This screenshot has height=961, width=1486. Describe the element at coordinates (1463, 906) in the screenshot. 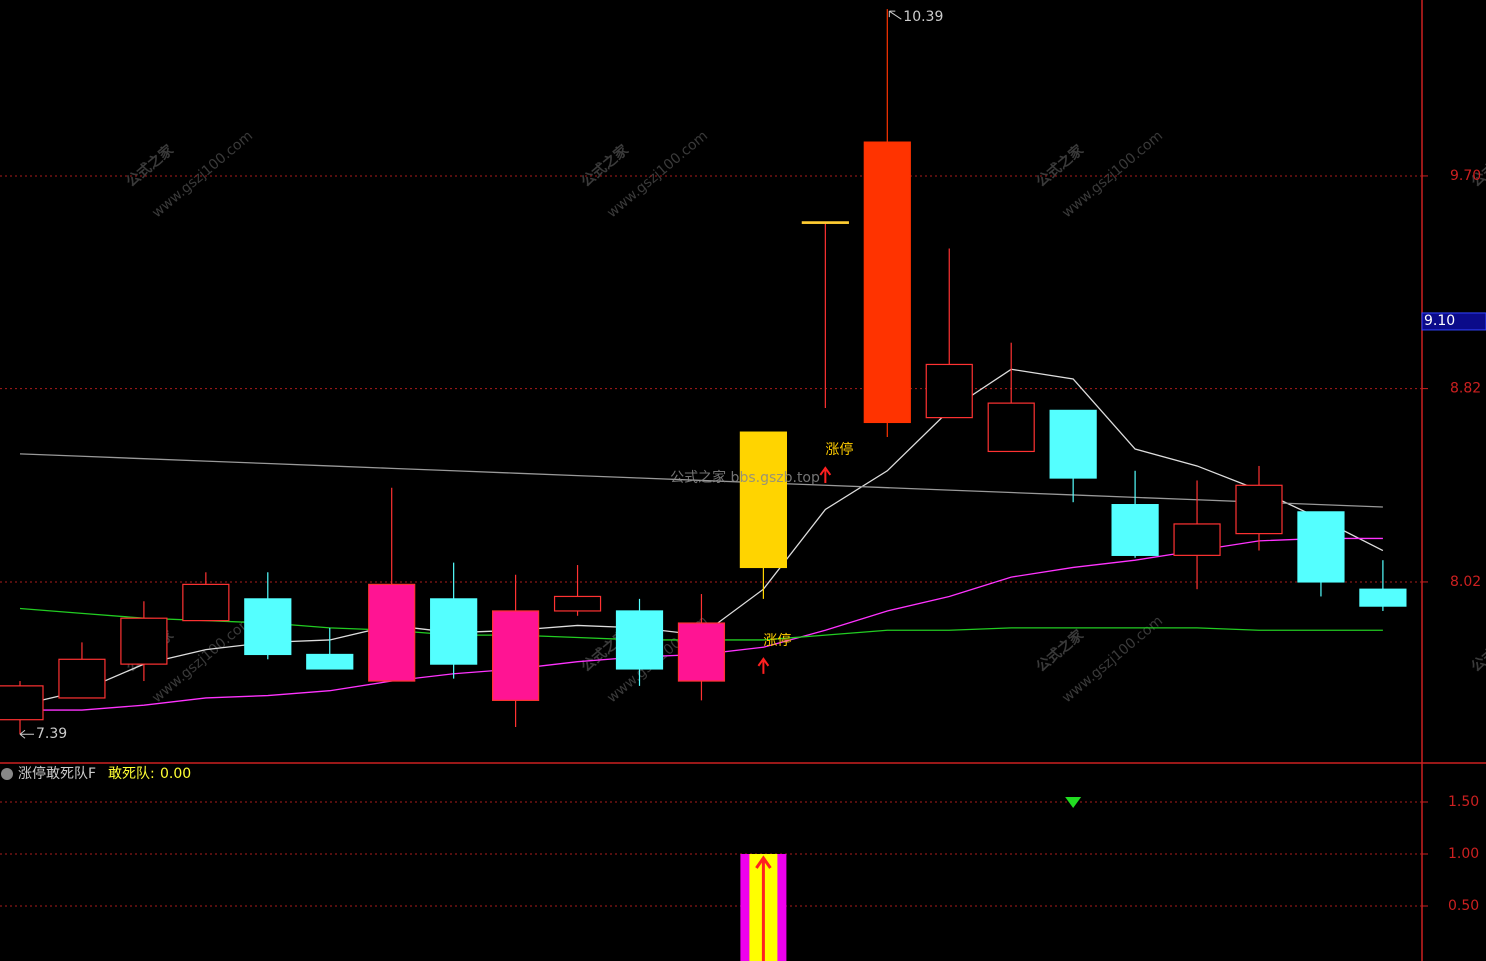

I see `y-tick-label: 0.50` at that location.